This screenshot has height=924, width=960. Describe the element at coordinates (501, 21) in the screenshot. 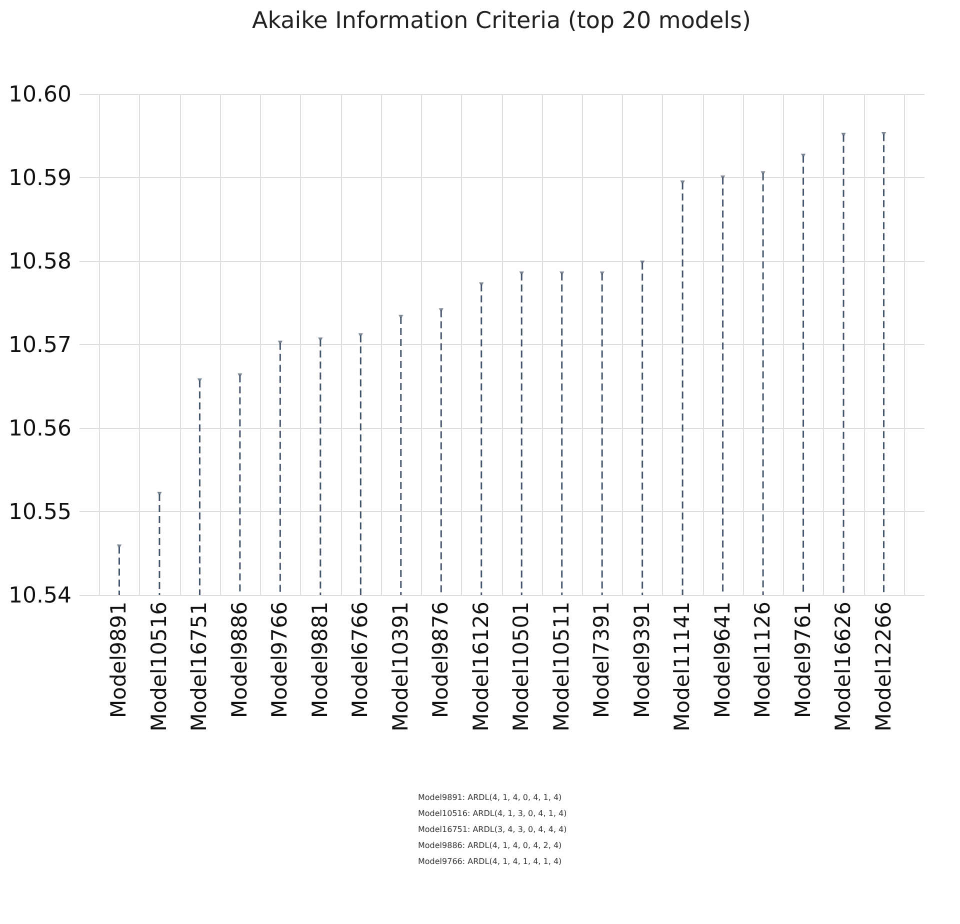

I see `chart-title: Akaike Information Criteria (top 20 models)` at that location.